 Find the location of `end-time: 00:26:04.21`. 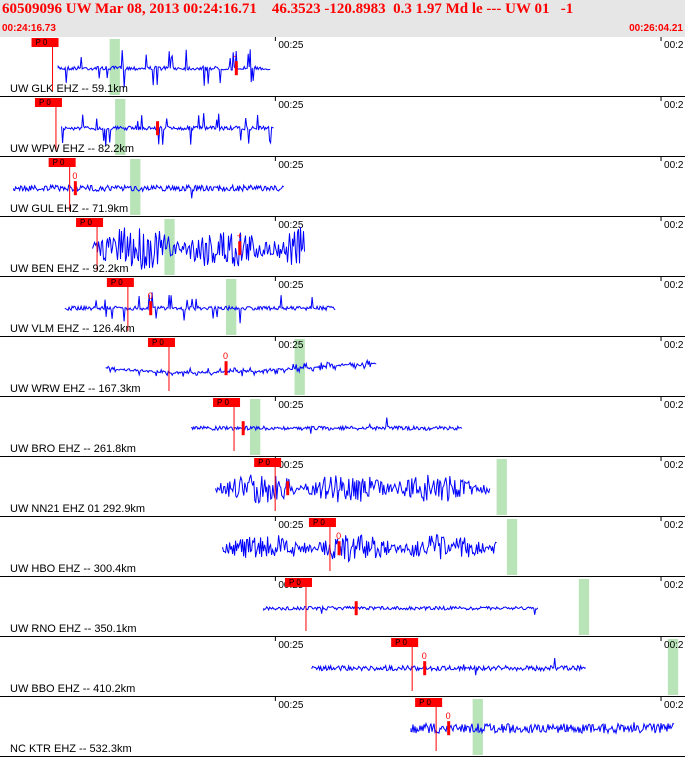

end-time: 00:26:04.21 is located at coordinates (656, 28).